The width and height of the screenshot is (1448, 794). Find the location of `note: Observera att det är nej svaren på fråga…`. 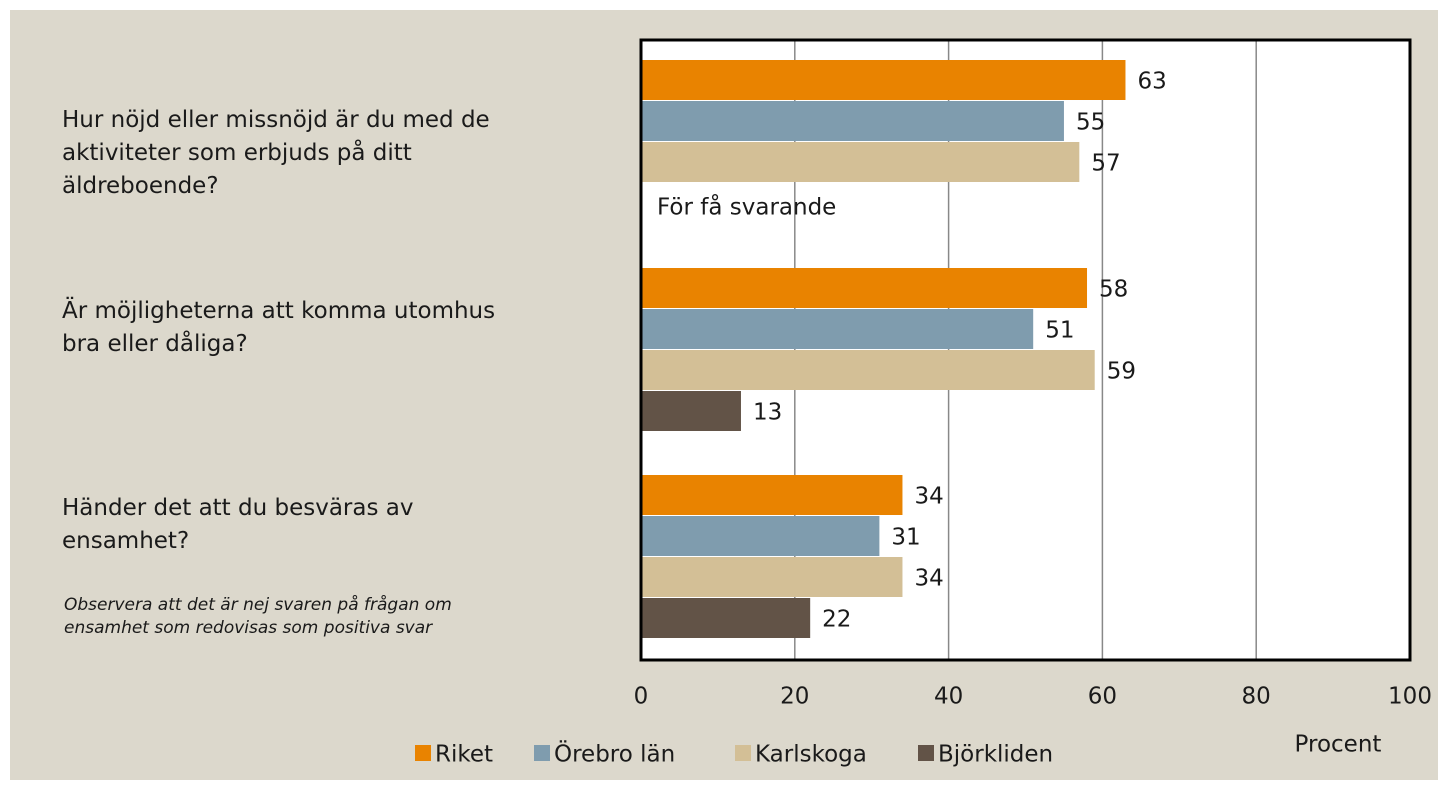

note: Observera att det är nej svaren på fråga… is located at coordinates (258, 616).